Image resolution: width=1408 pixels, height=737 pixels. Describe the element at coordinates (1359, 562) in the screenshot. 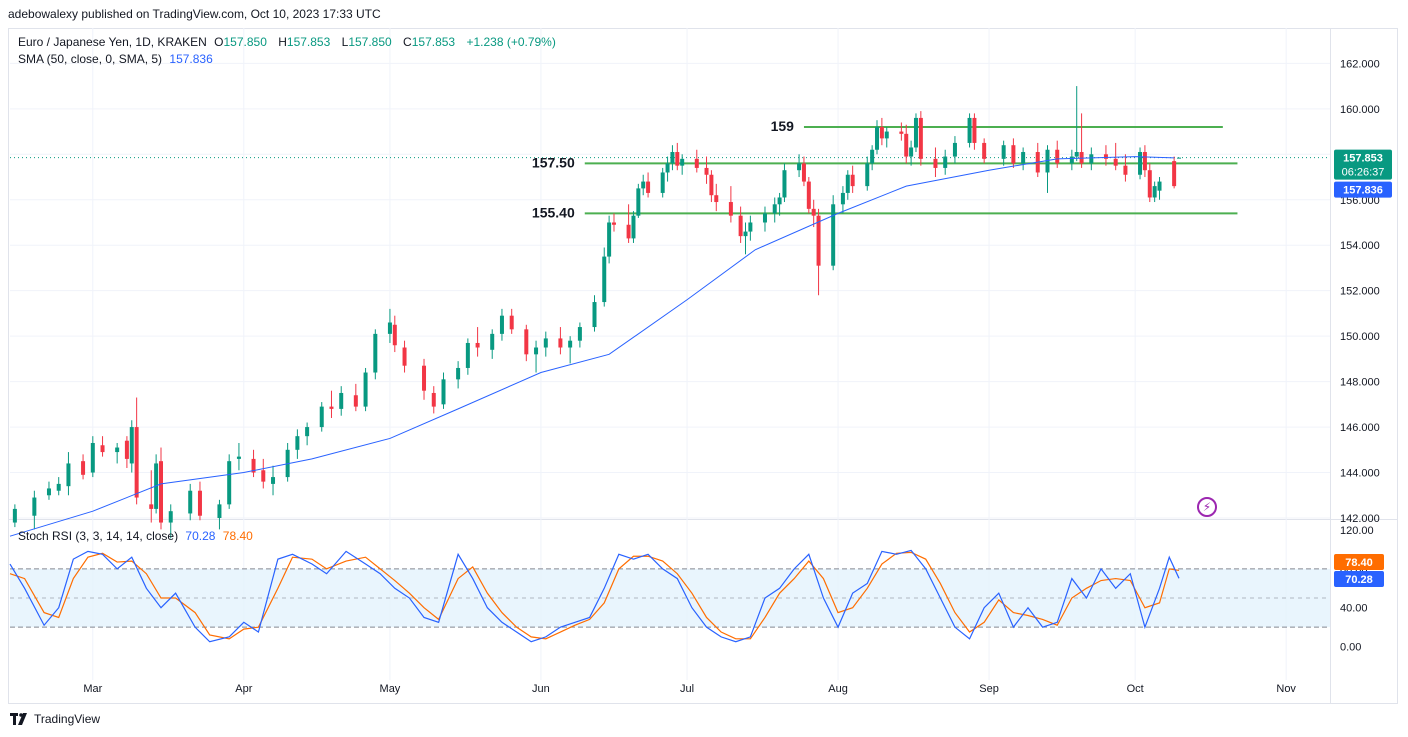

I see `stoch-d-badge` at that location.